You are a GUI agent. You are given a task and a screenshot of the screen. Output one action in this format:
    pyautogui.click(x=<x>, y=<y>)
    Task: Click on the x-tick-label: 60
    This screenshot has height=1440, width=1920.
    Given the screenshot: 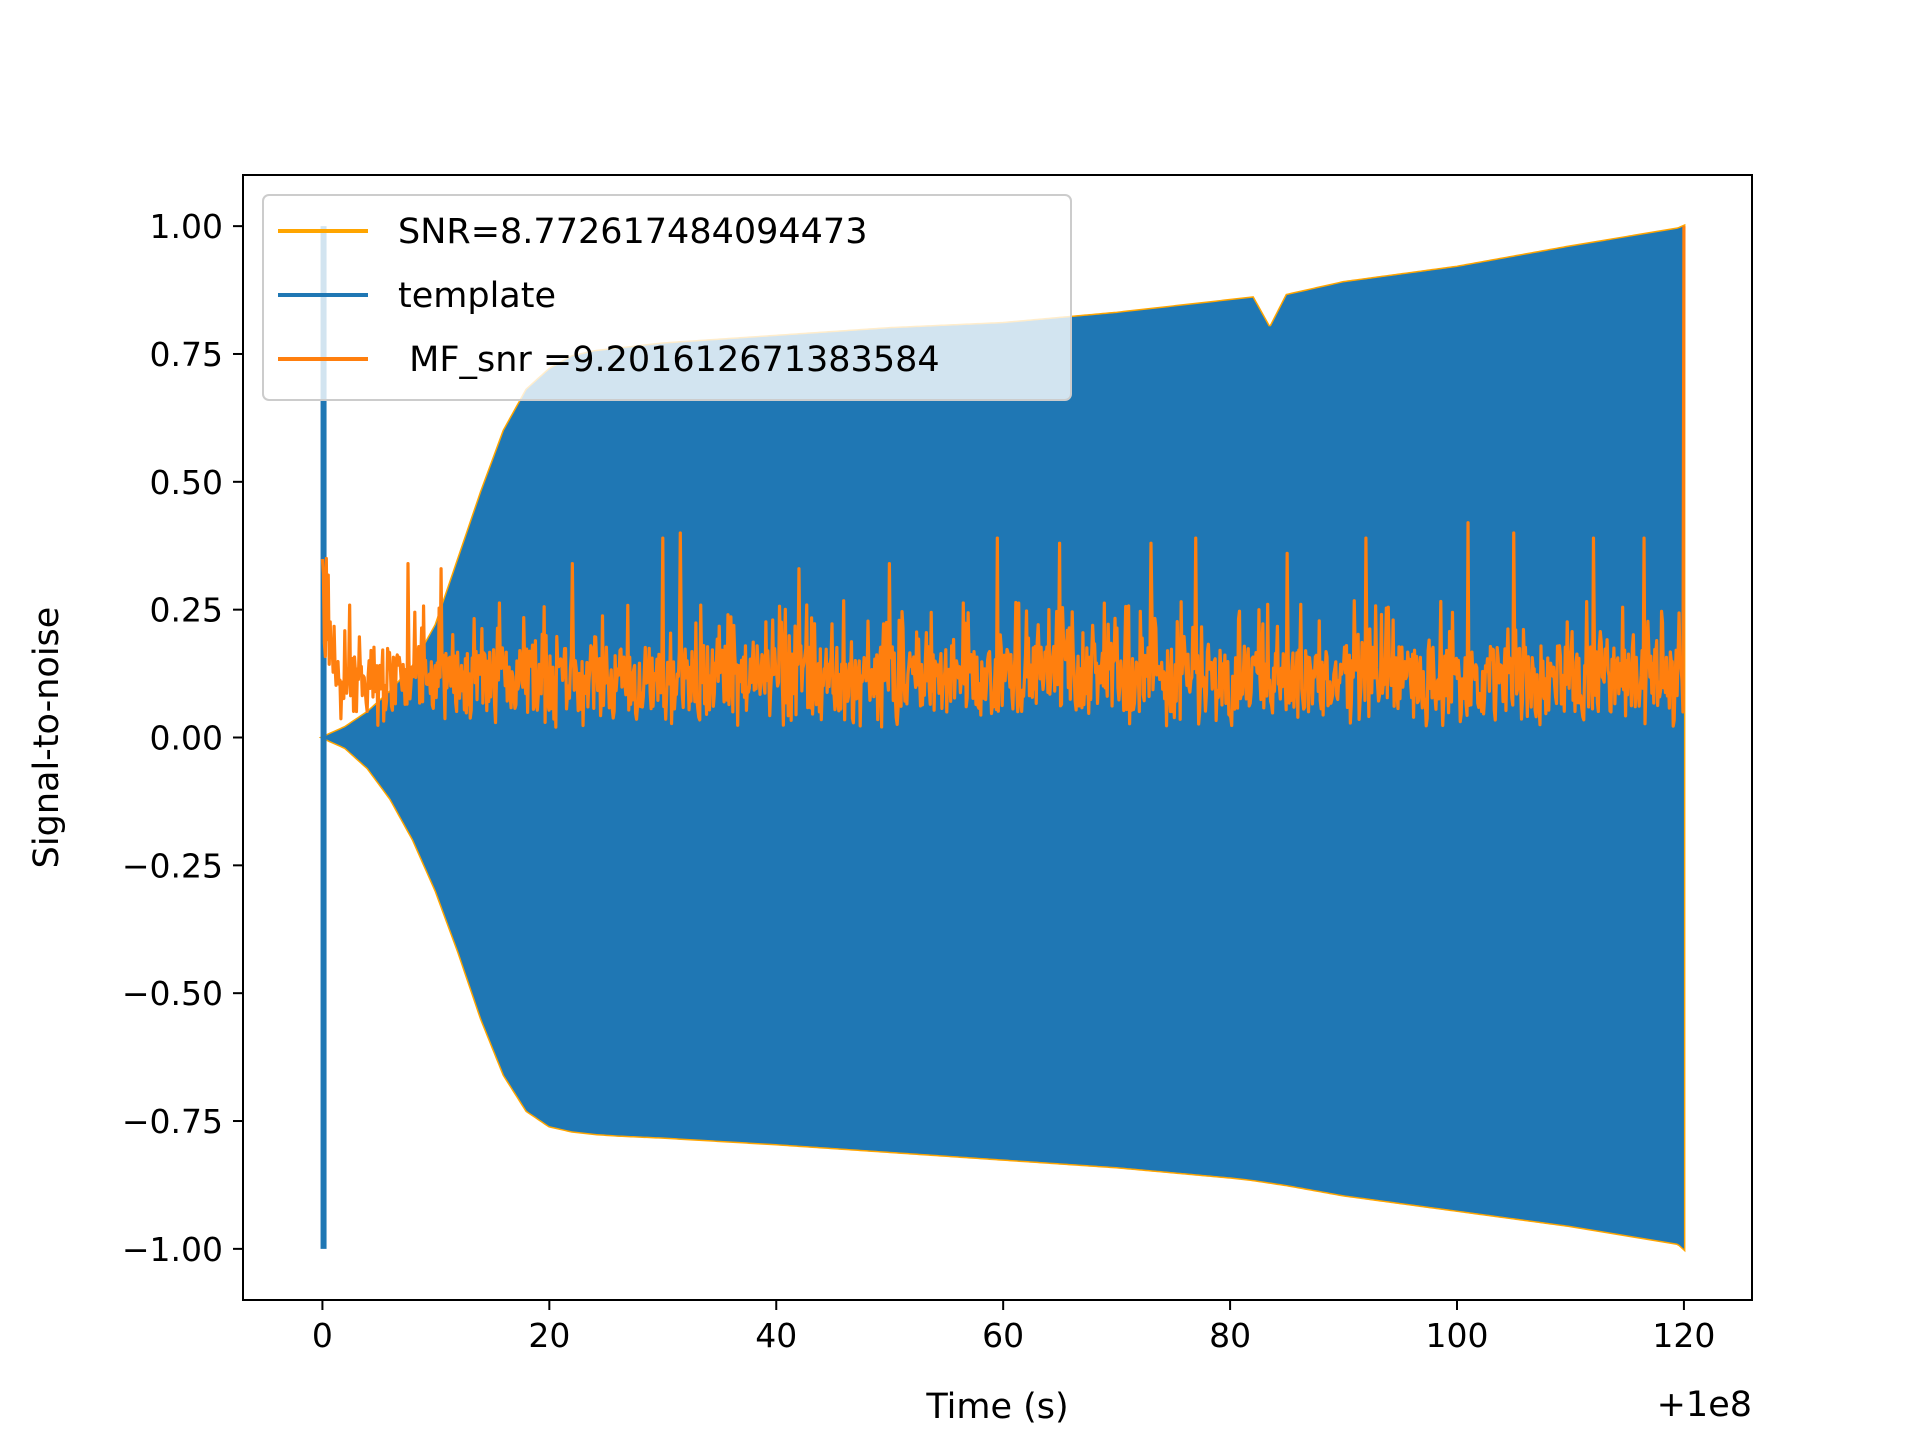 What is the action you would take?
    pyautogui.click(x=1003, y=1335)
    